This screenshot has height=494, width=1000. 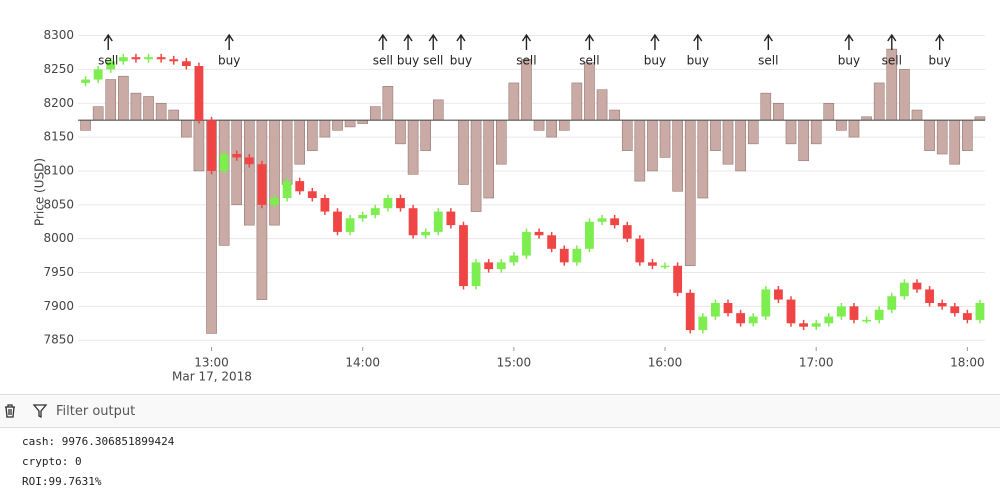 What do you see at coordinates (58, 103) in the screenshot?
I see `y-tick-label: 8200` at bounding box center [58, 103].